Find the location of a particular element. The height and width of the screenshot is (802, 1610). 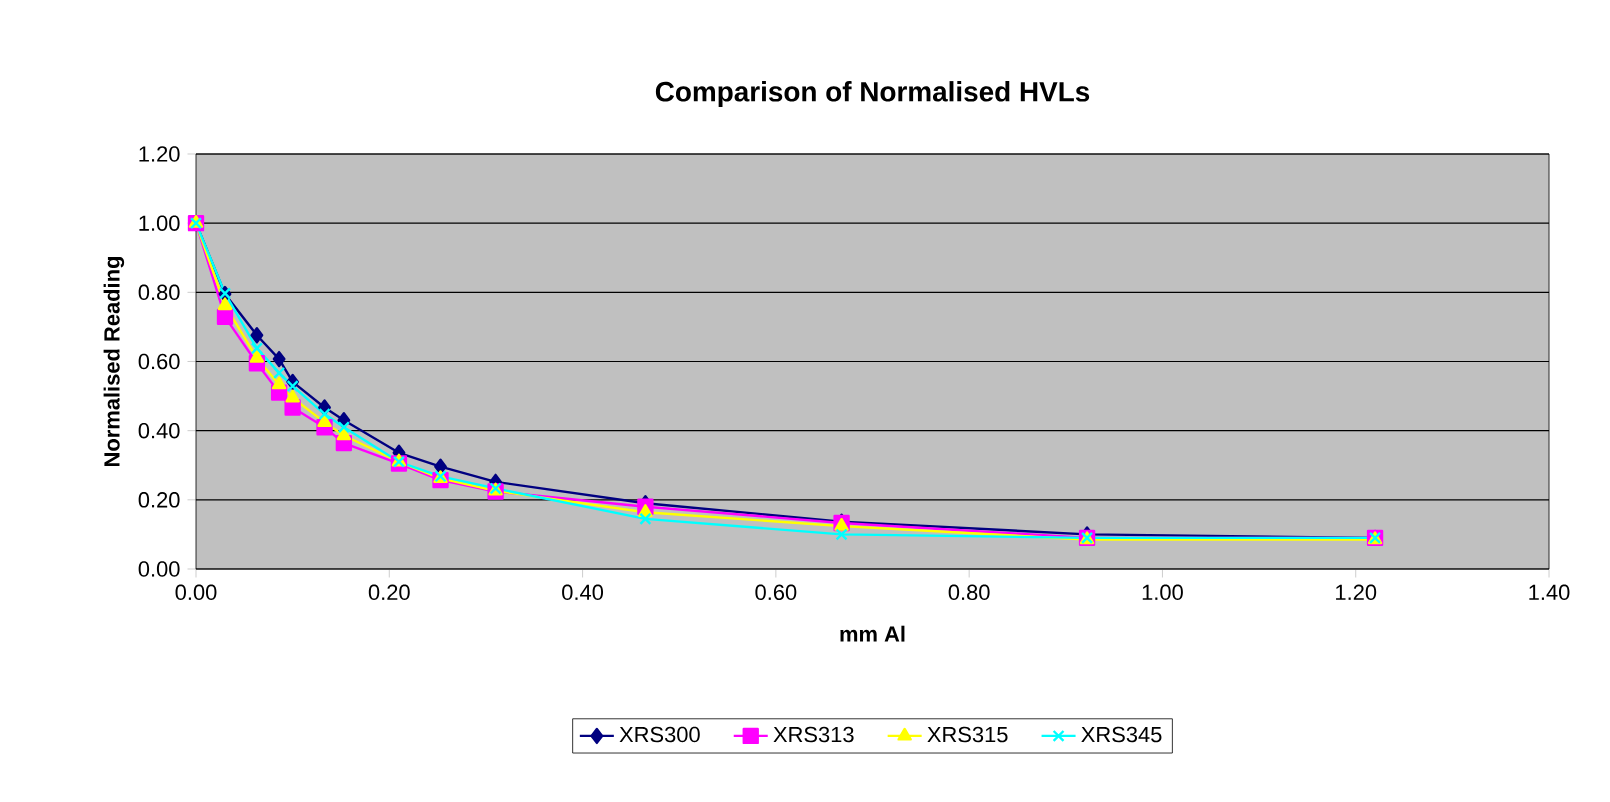

legend-label: XRS345 is located at coordinates (1121, 734).